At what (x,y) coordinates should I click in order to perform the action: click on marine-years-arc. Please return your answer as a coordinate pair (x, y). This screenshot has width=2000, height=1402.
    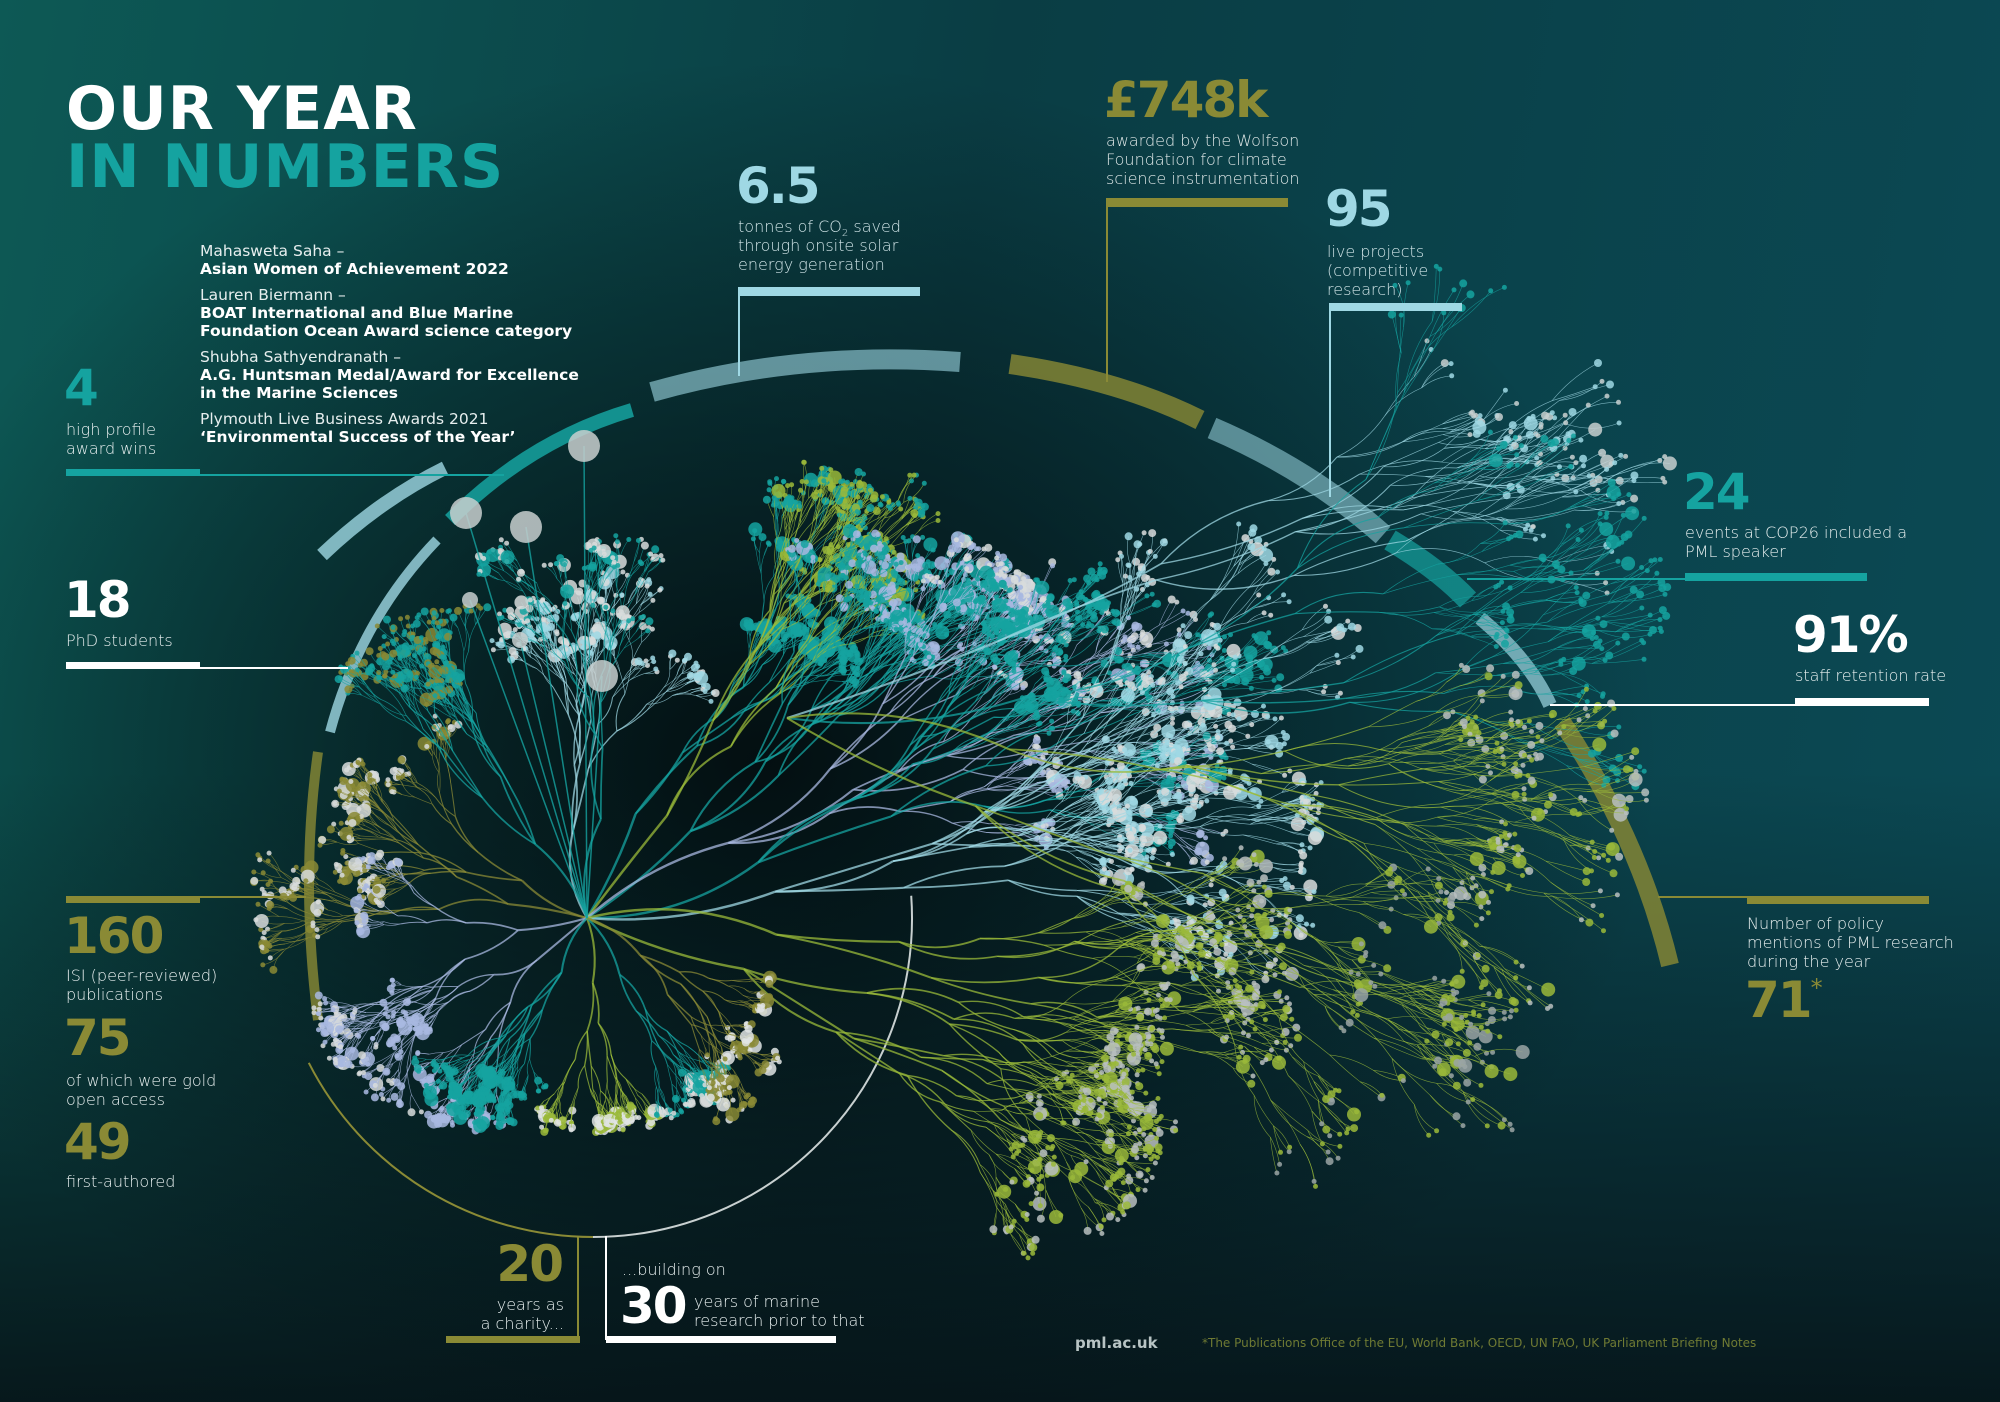
    Looking at the image, I should click on (752, 1066).